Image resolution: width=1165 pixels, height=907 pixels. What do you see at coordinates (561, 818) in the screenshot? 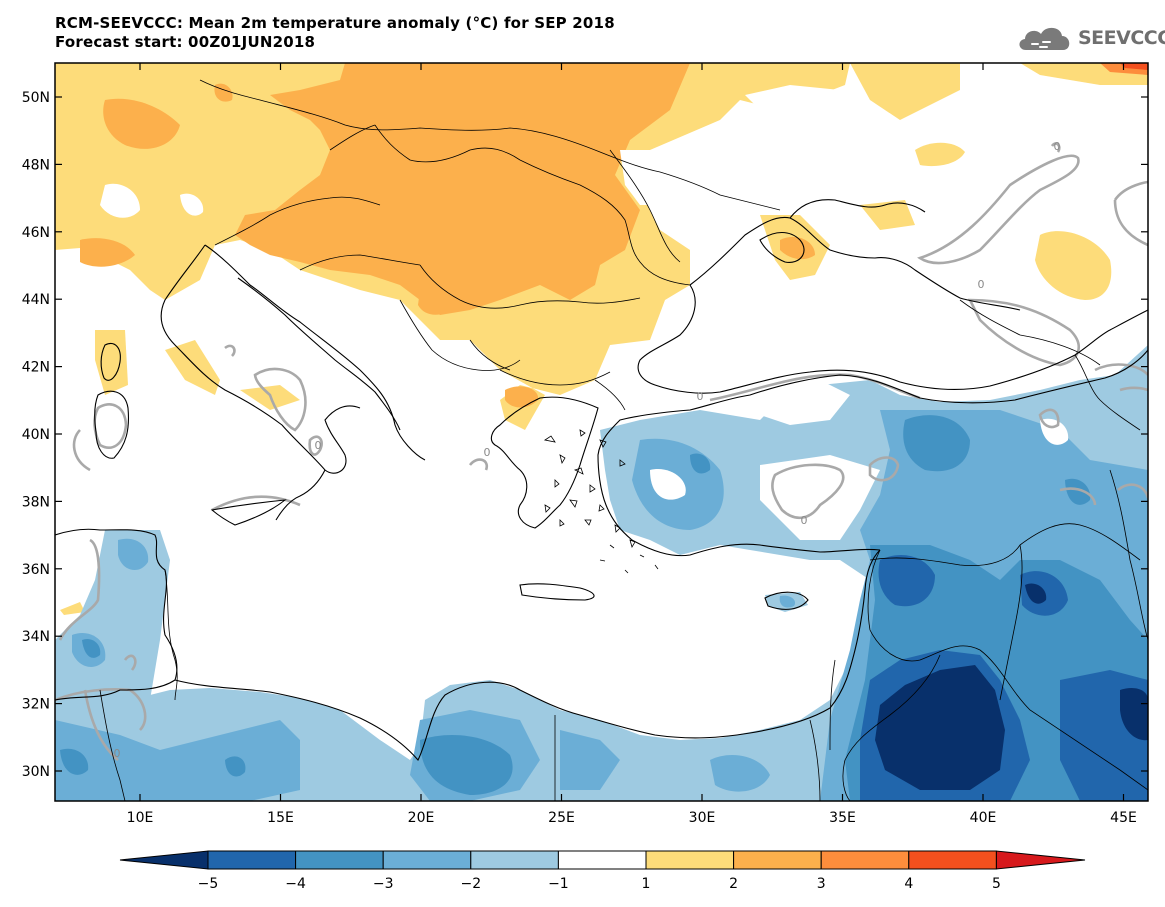
I see `lon-label: 25E` at bounding box center [561, 818].